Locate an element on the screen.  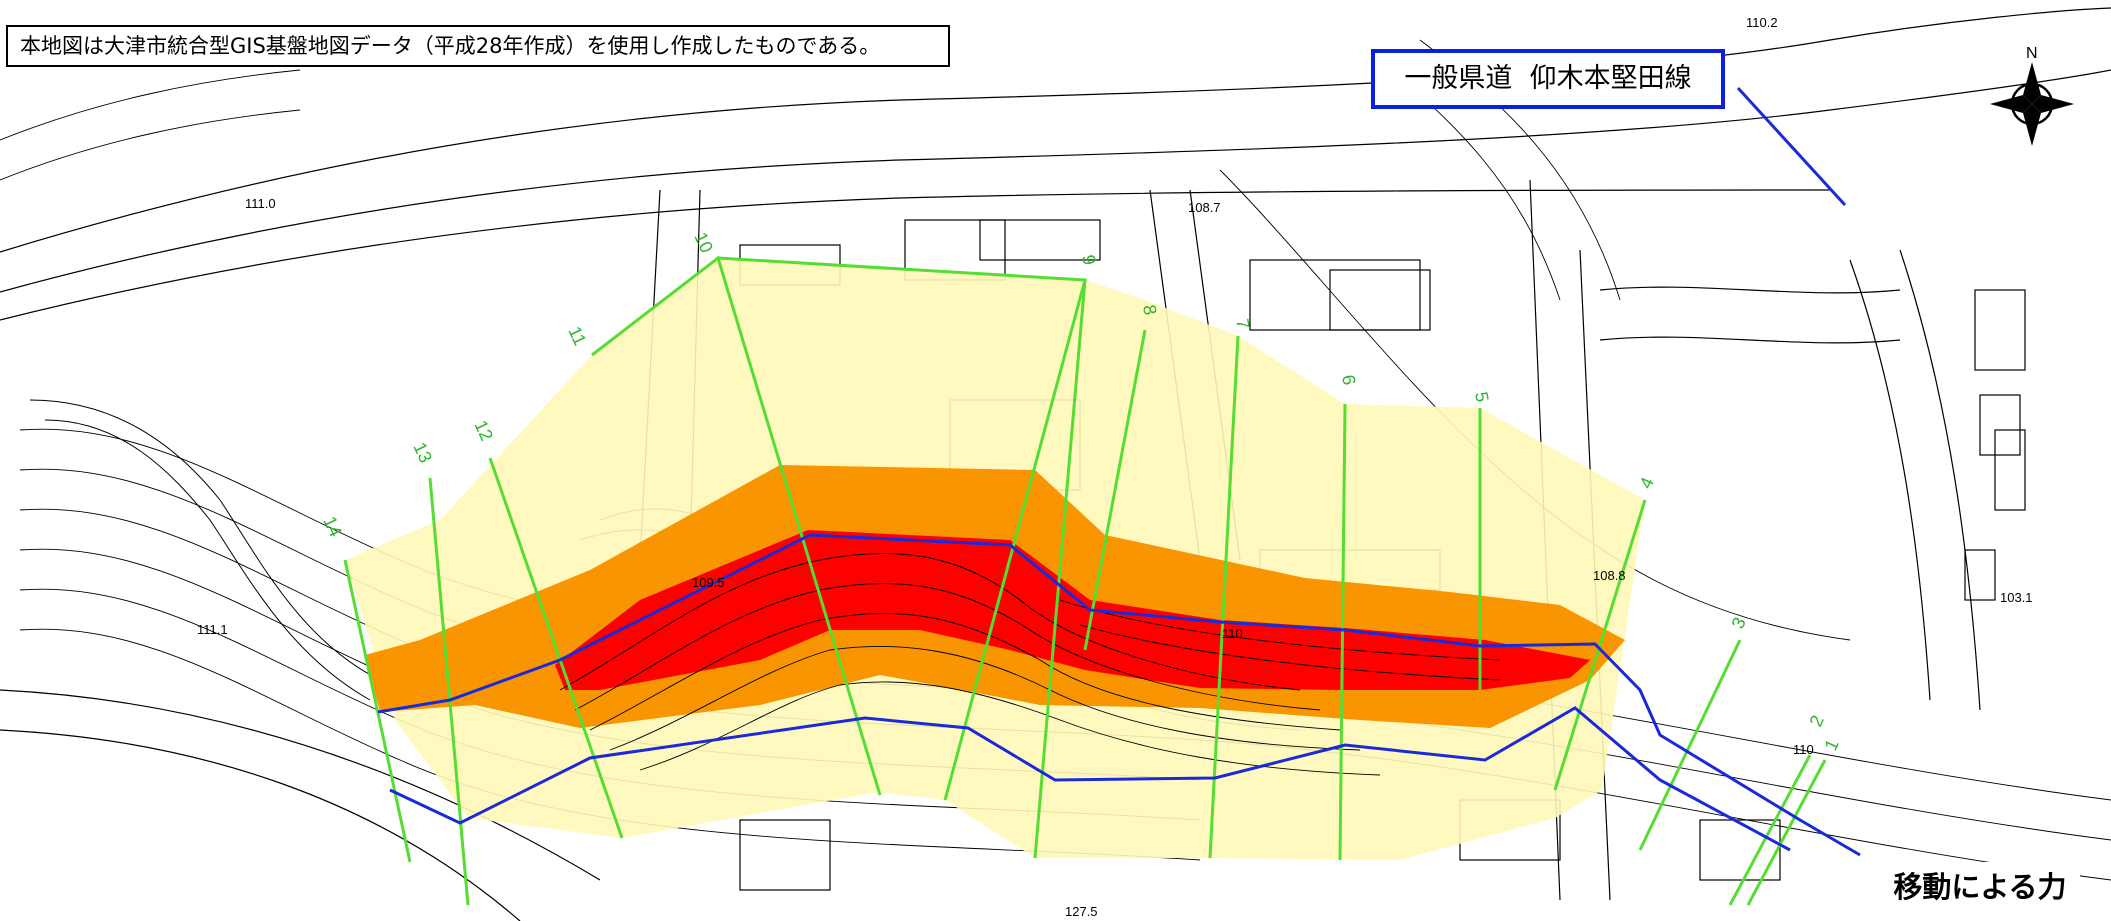
section-number-2: 2 is located at coordinates (1816, 721).